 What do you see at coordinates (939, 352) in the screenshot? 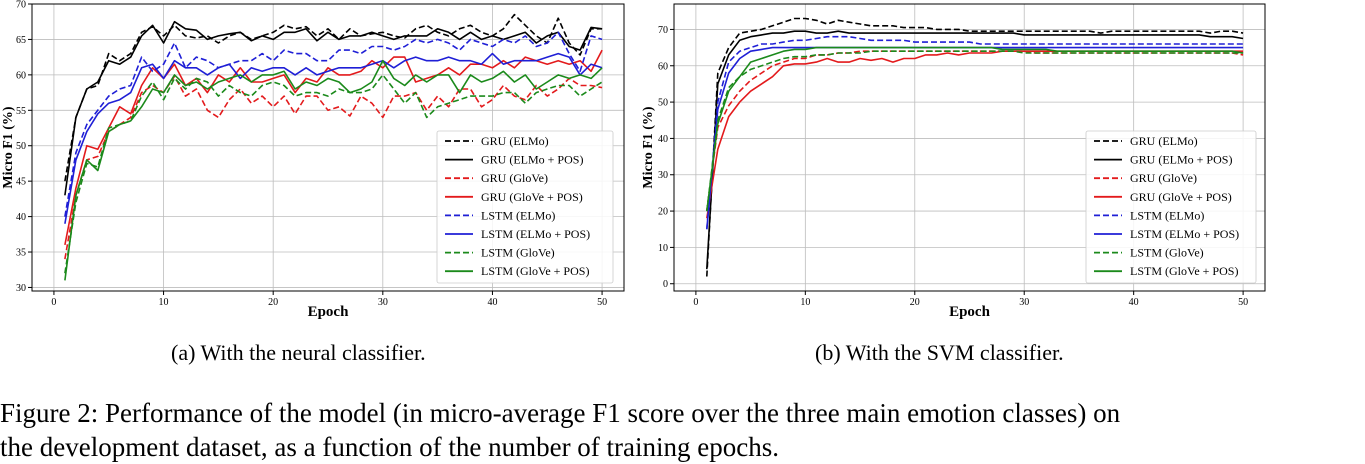
I see `subcaption-b: (b) With the SVM classifier.` at bounding box center [939, 352].